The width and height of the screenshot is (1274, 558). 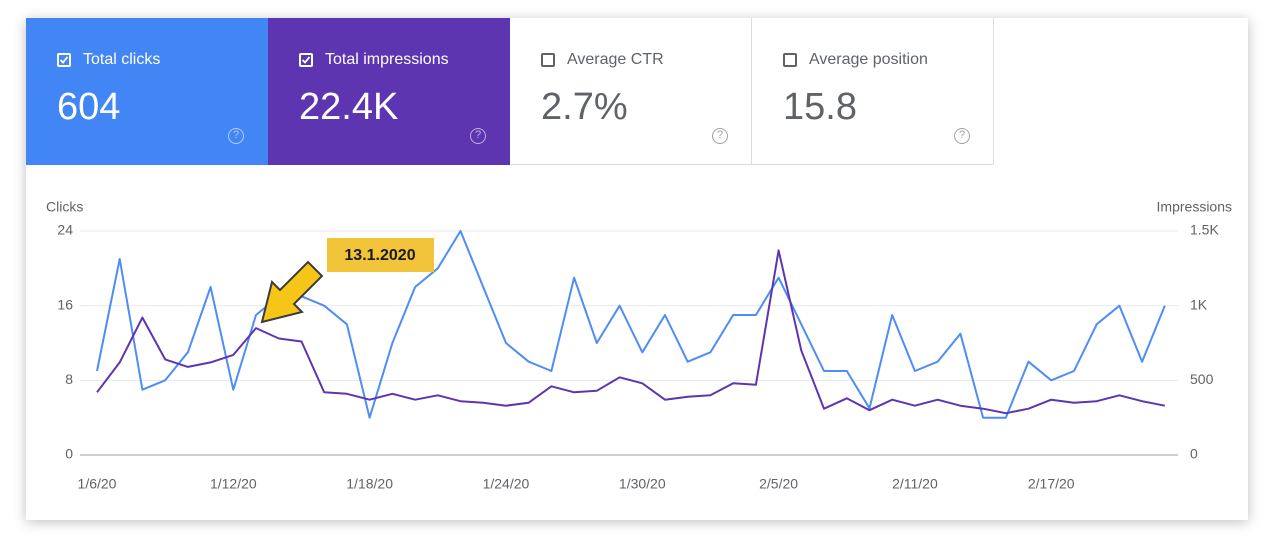 What do you see at coordinates (1194, 207) in the screenshot?
I see `y2-axis-label: Impressions` at bounding box center [1194, 207].